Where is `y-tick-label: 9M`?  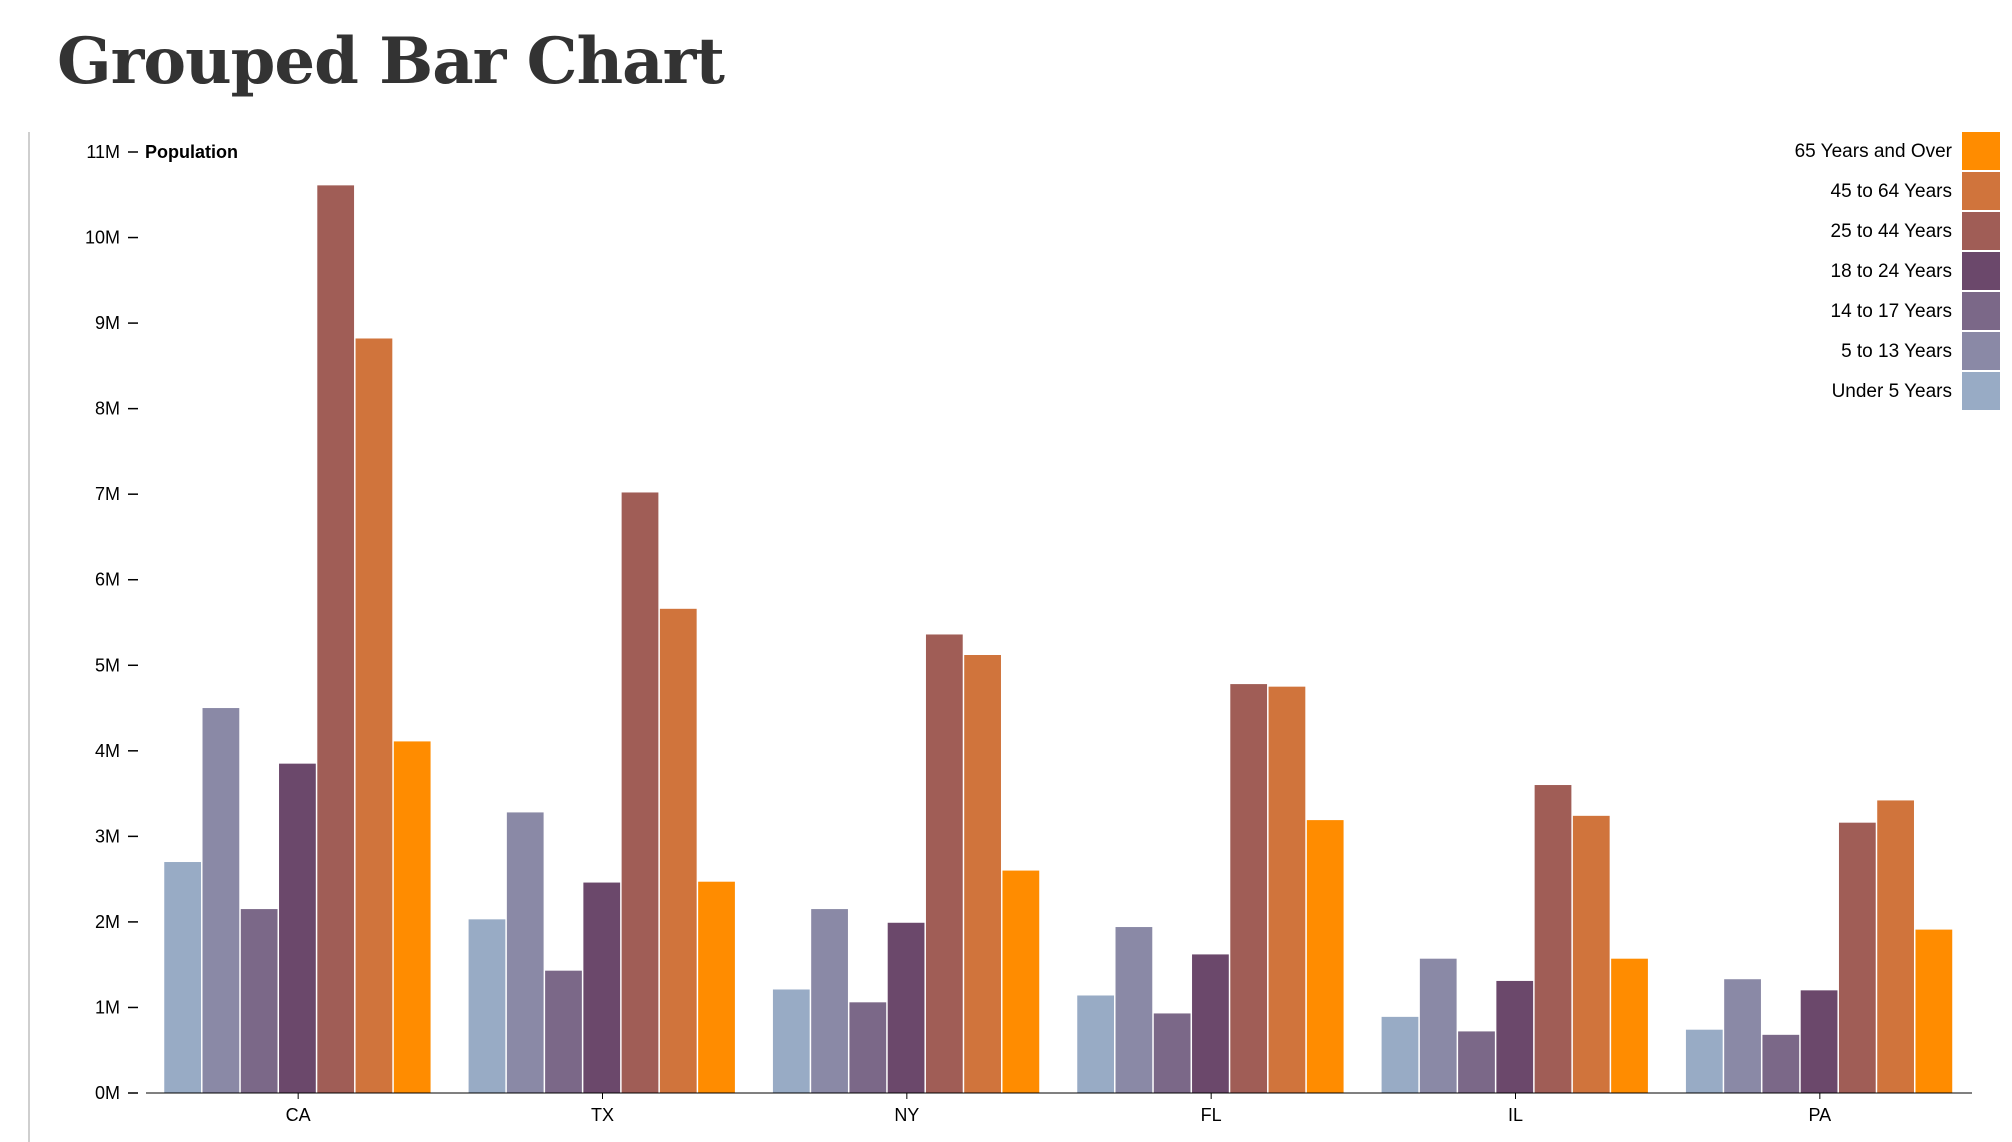
y-tick-label: 9M is located at coordinates (107, 323).